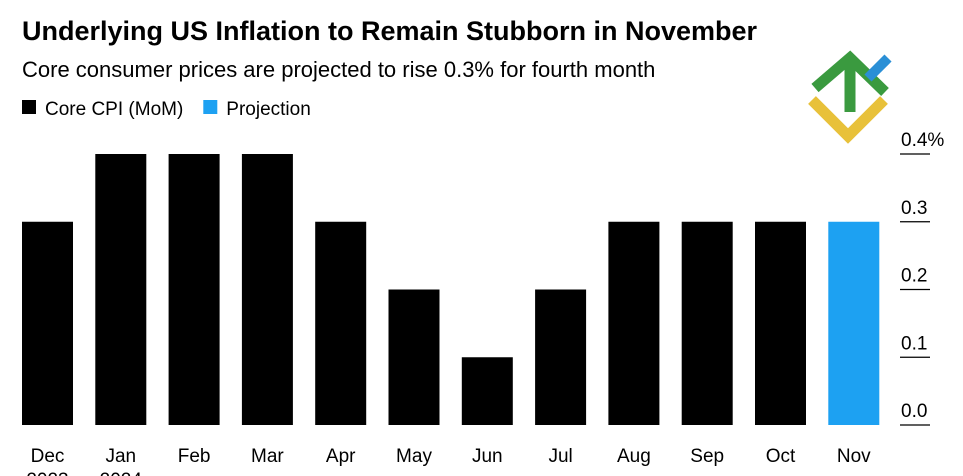 The image size is (963, 476). What do you see at coordinates (914, 343) in the screenshot?
I see `y-tick-label: 0.1` at bounding box center [914, 343].